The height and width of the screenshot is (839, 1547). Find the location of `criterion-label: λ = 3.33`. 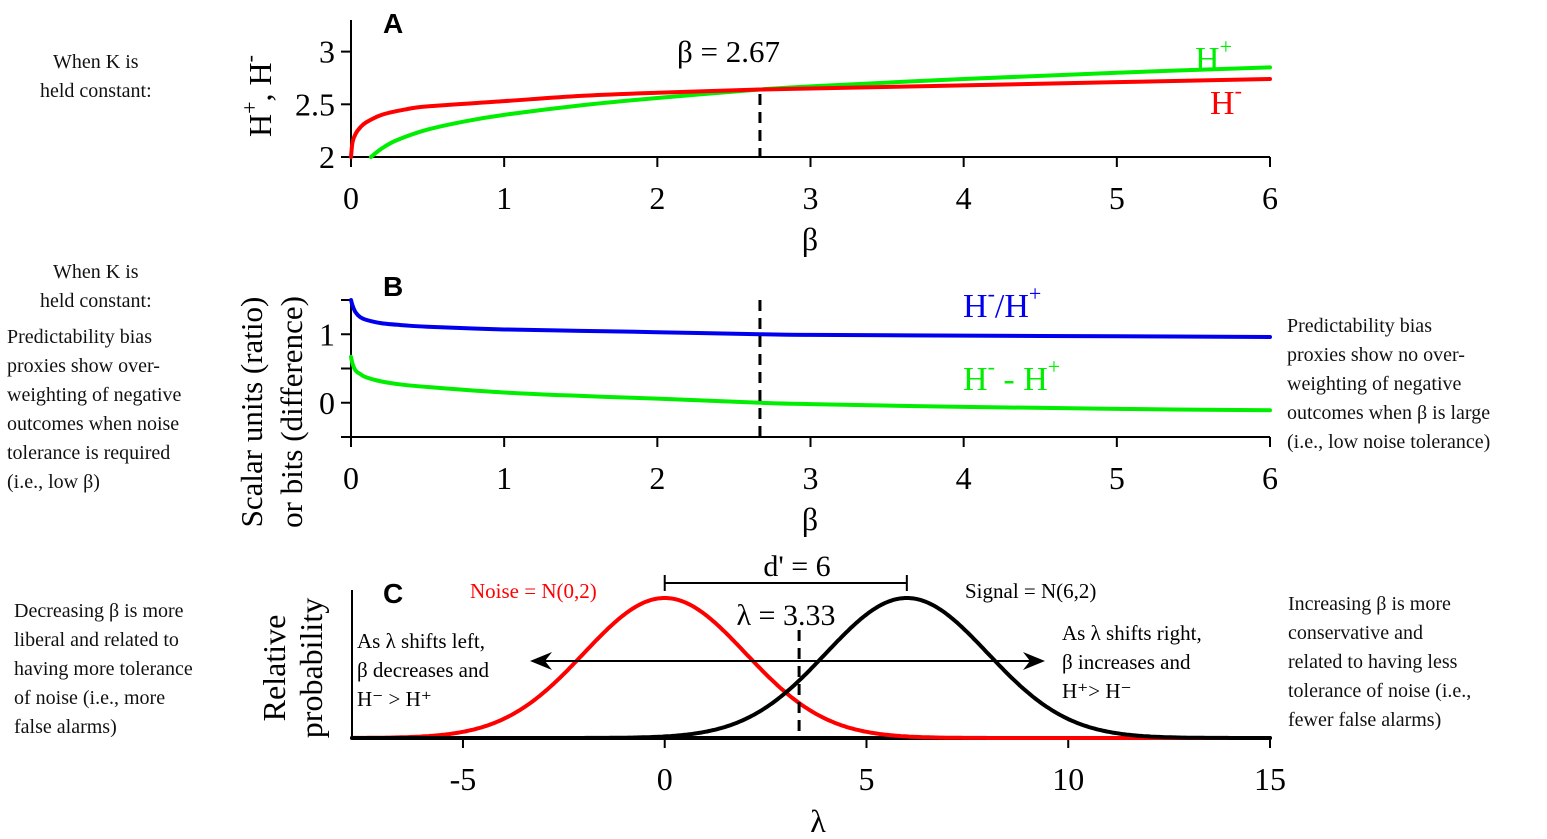

criterion-label: λ = 3.33 is located at coordinates (786, 615).